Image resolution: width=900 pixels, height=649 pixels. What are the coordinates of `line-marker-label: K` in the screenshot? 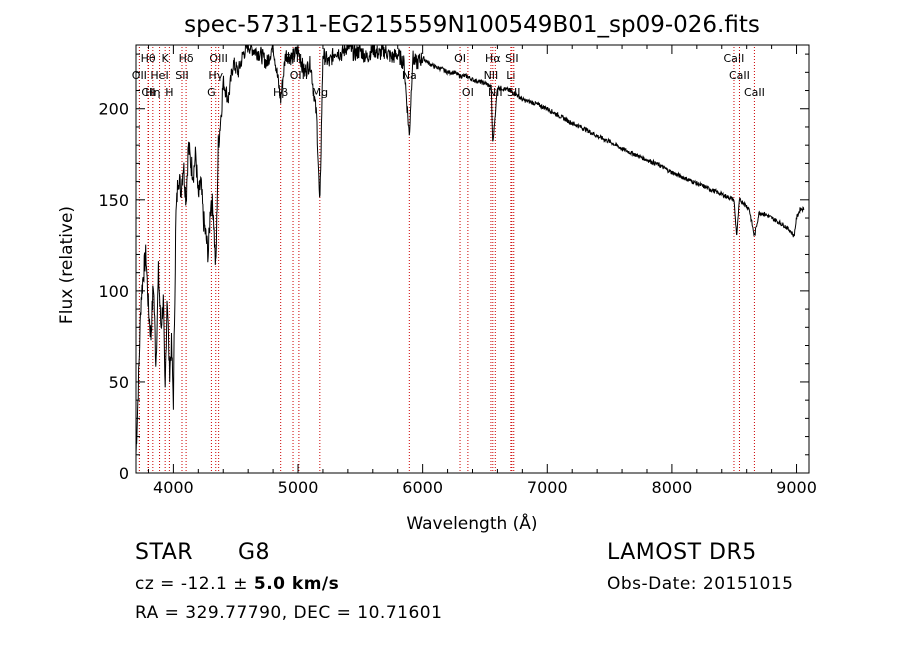 It's located at (166, 58).